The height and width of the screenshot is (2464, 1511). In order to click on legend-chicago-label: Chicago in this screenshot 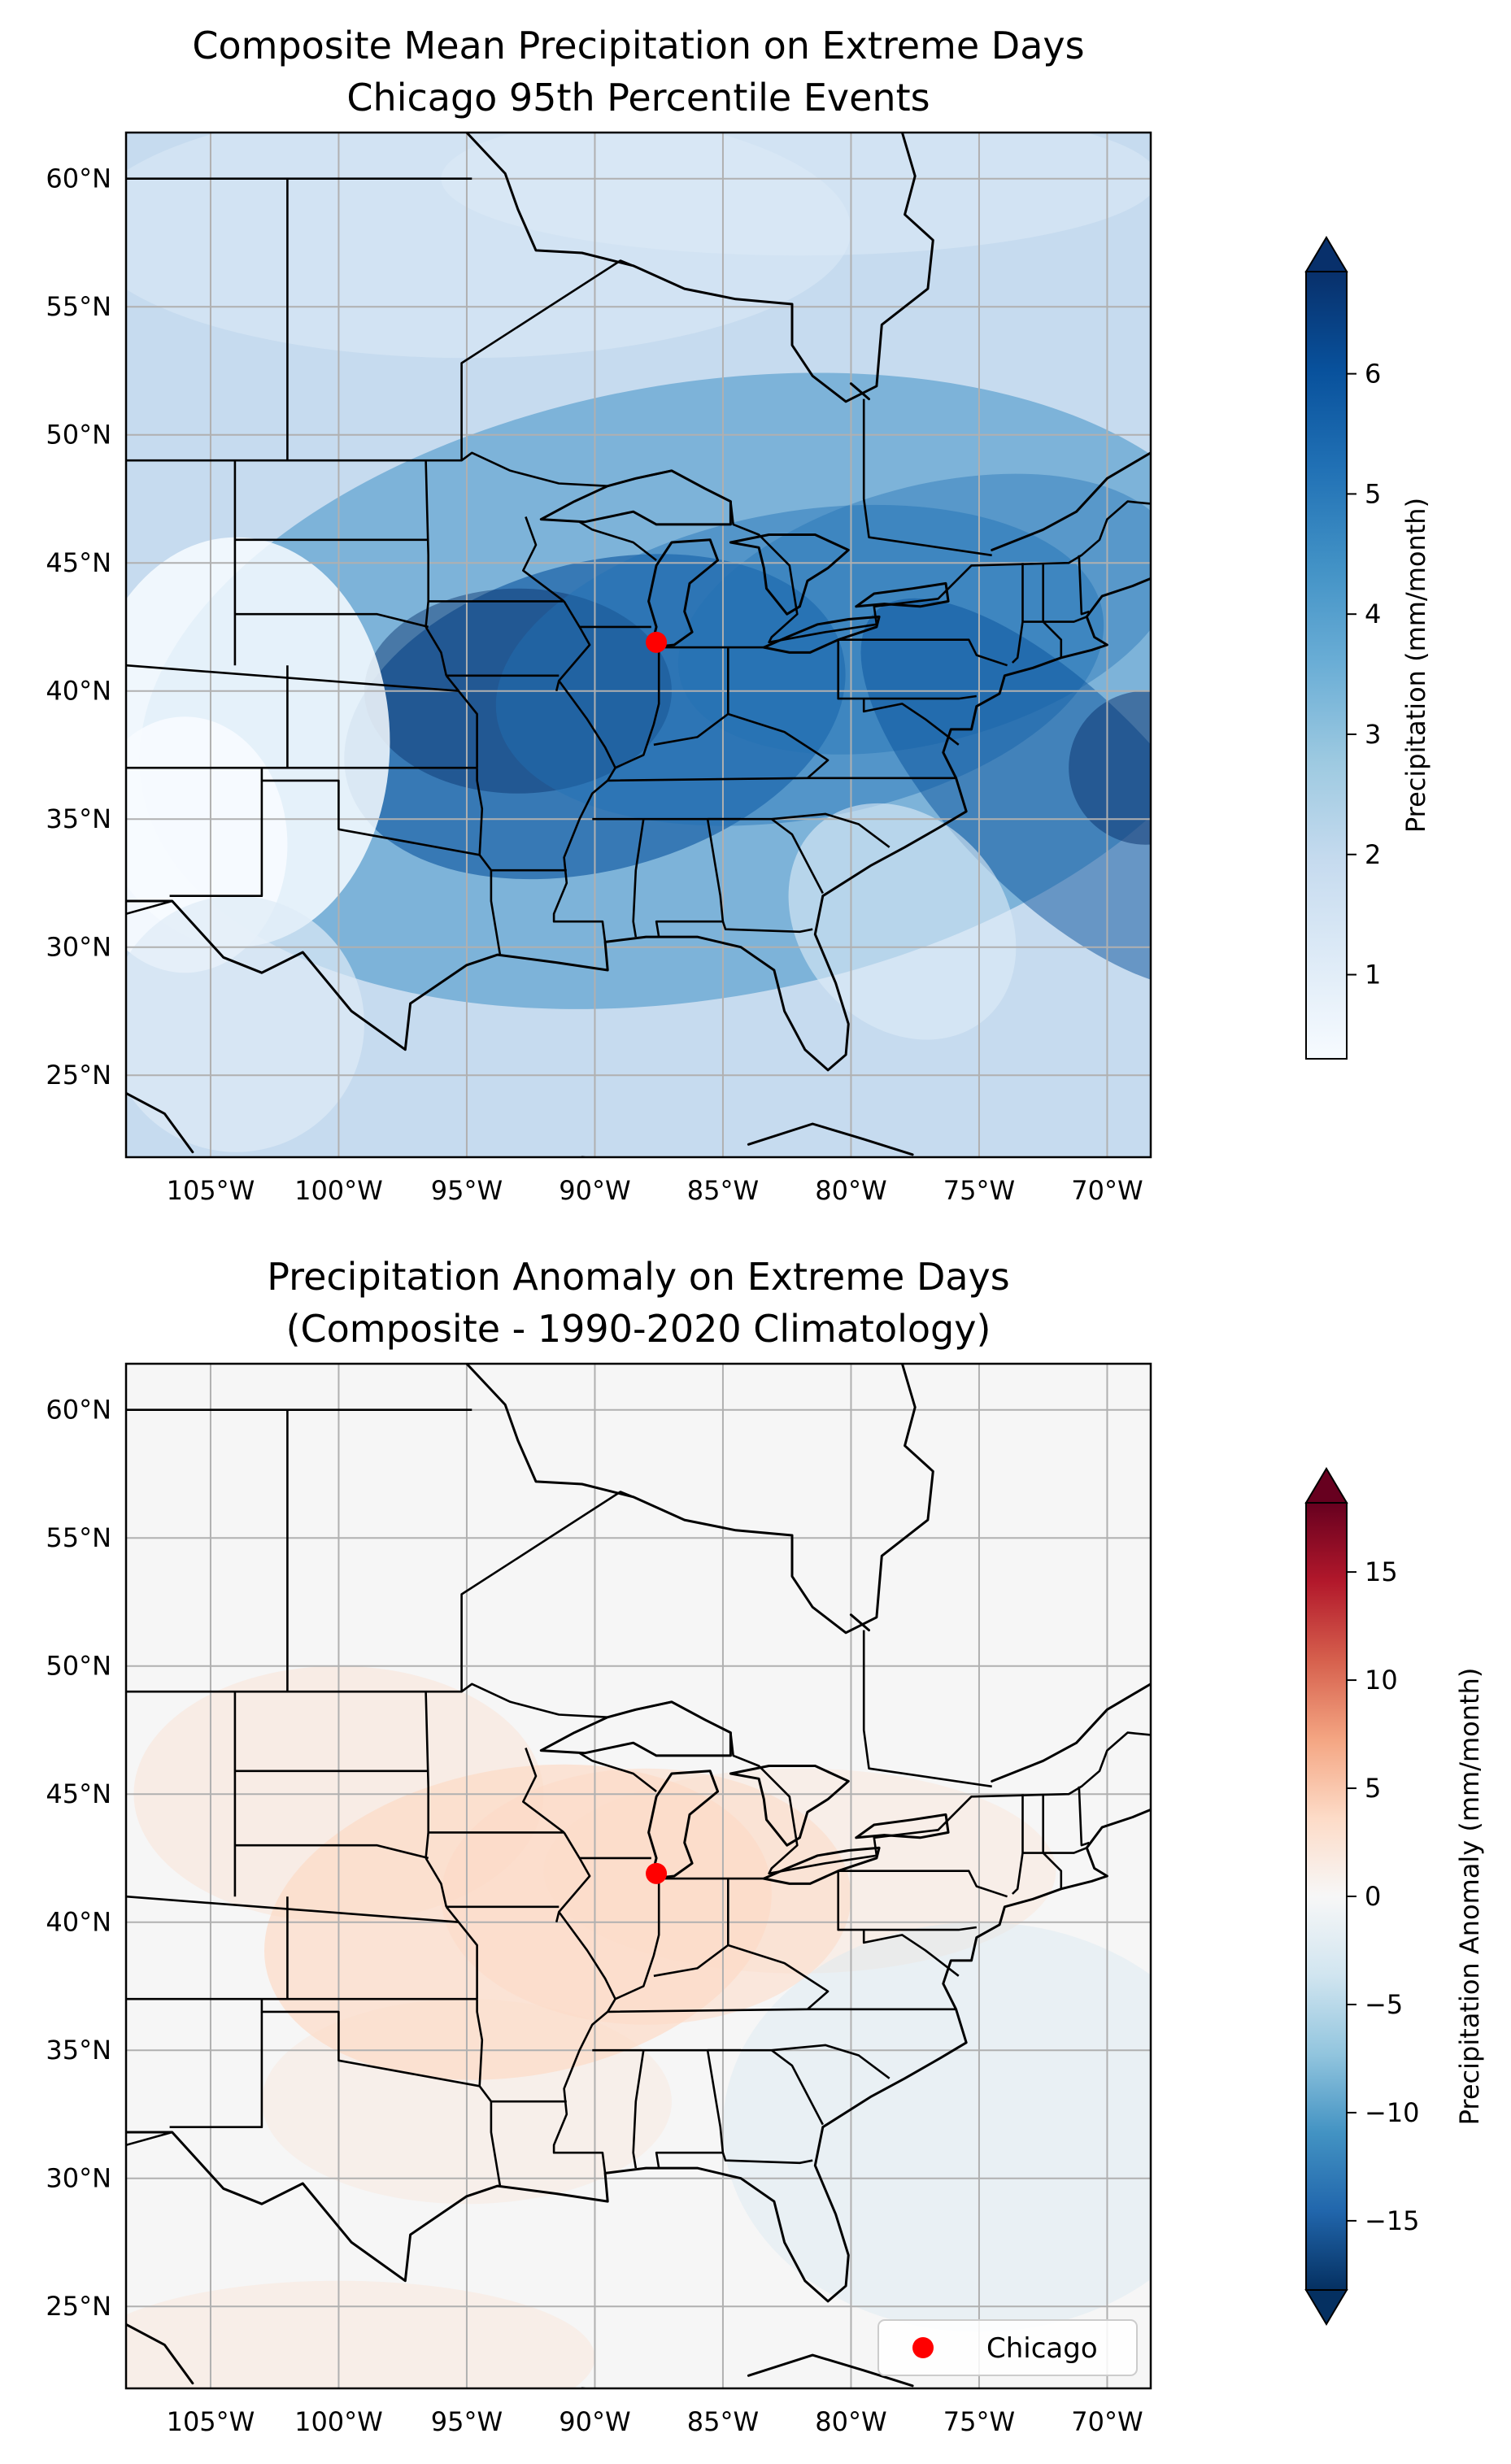, I will do `click(1042, 2348)`.